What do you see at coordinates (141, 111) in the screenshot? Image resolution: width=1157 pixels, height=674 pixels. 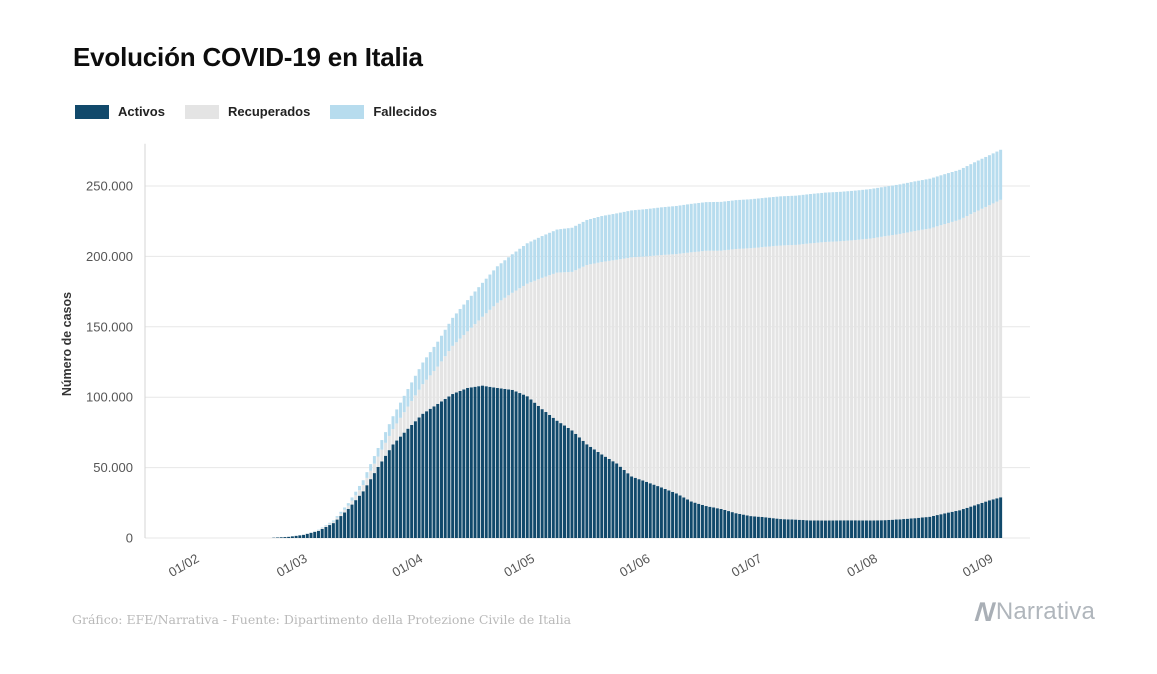 I see `legend-label: Activos` at bounding box center [141, 111].